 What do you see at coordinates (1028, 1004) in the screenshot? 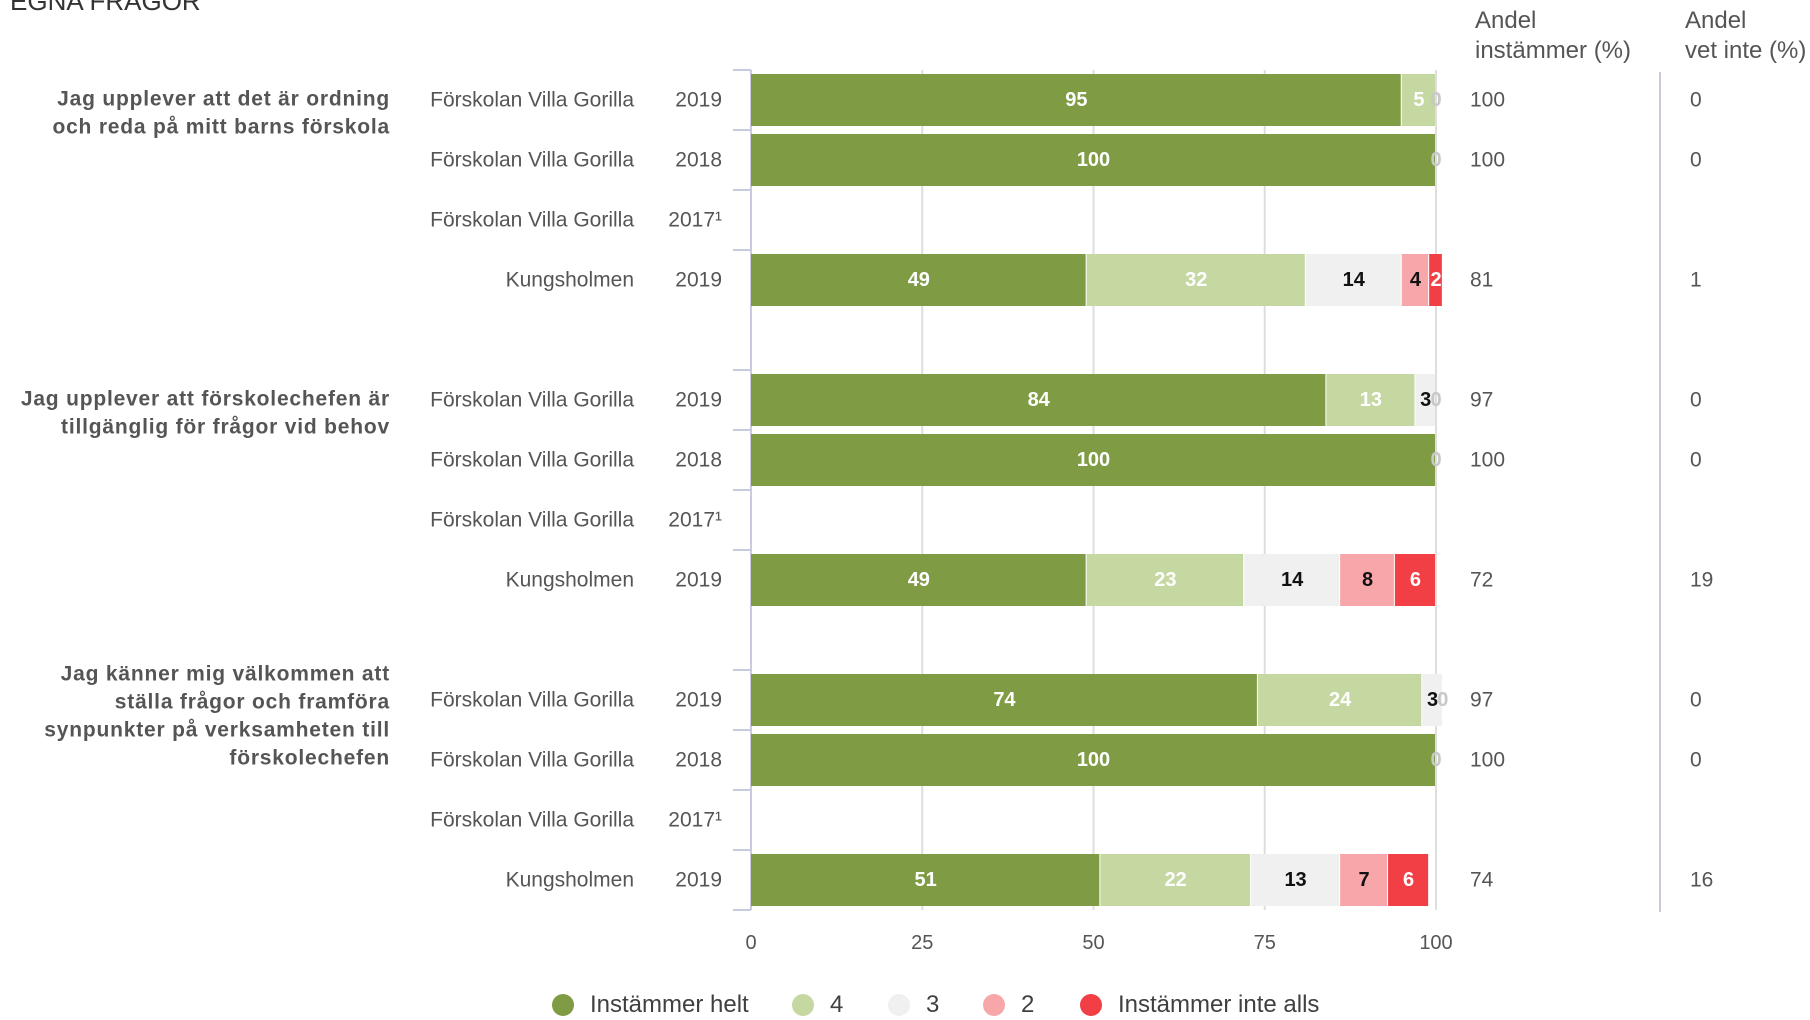
I see `legend-label: 2` at bounding box center [1028, 1004].